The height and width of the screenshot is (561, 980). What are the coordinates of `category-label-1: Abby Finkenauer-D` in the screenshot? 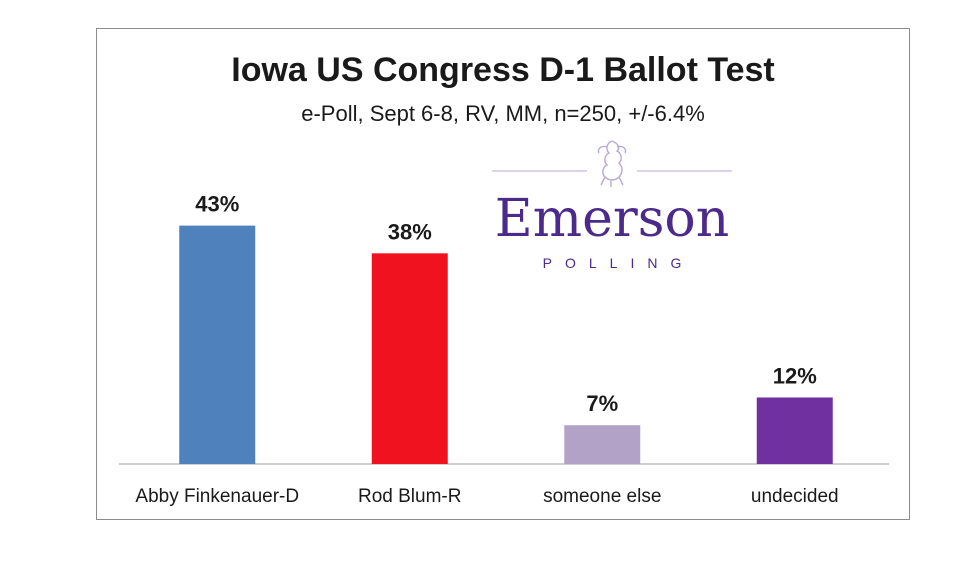 It's located at (217, 496).